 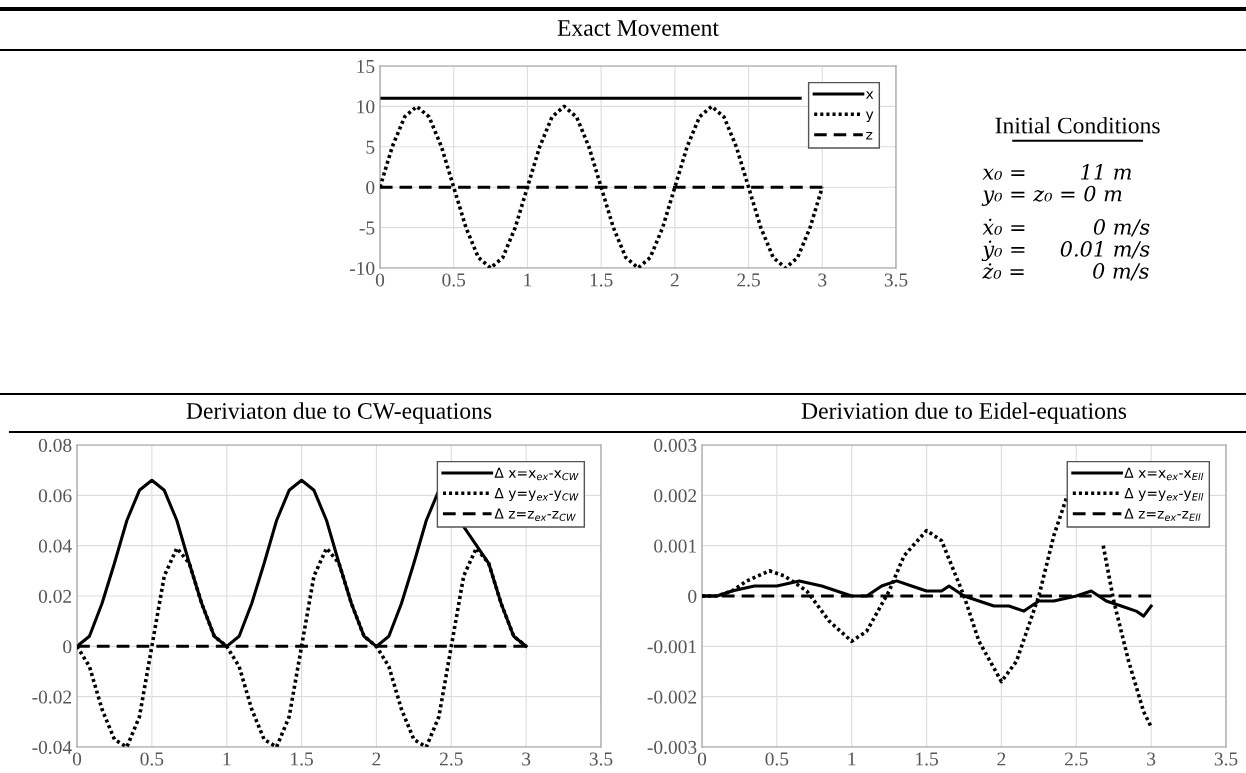 What do you see at coordinates (362, 268) in the screenshot?
I see `y-tick-label: -10` at bounding box center [362, 268].